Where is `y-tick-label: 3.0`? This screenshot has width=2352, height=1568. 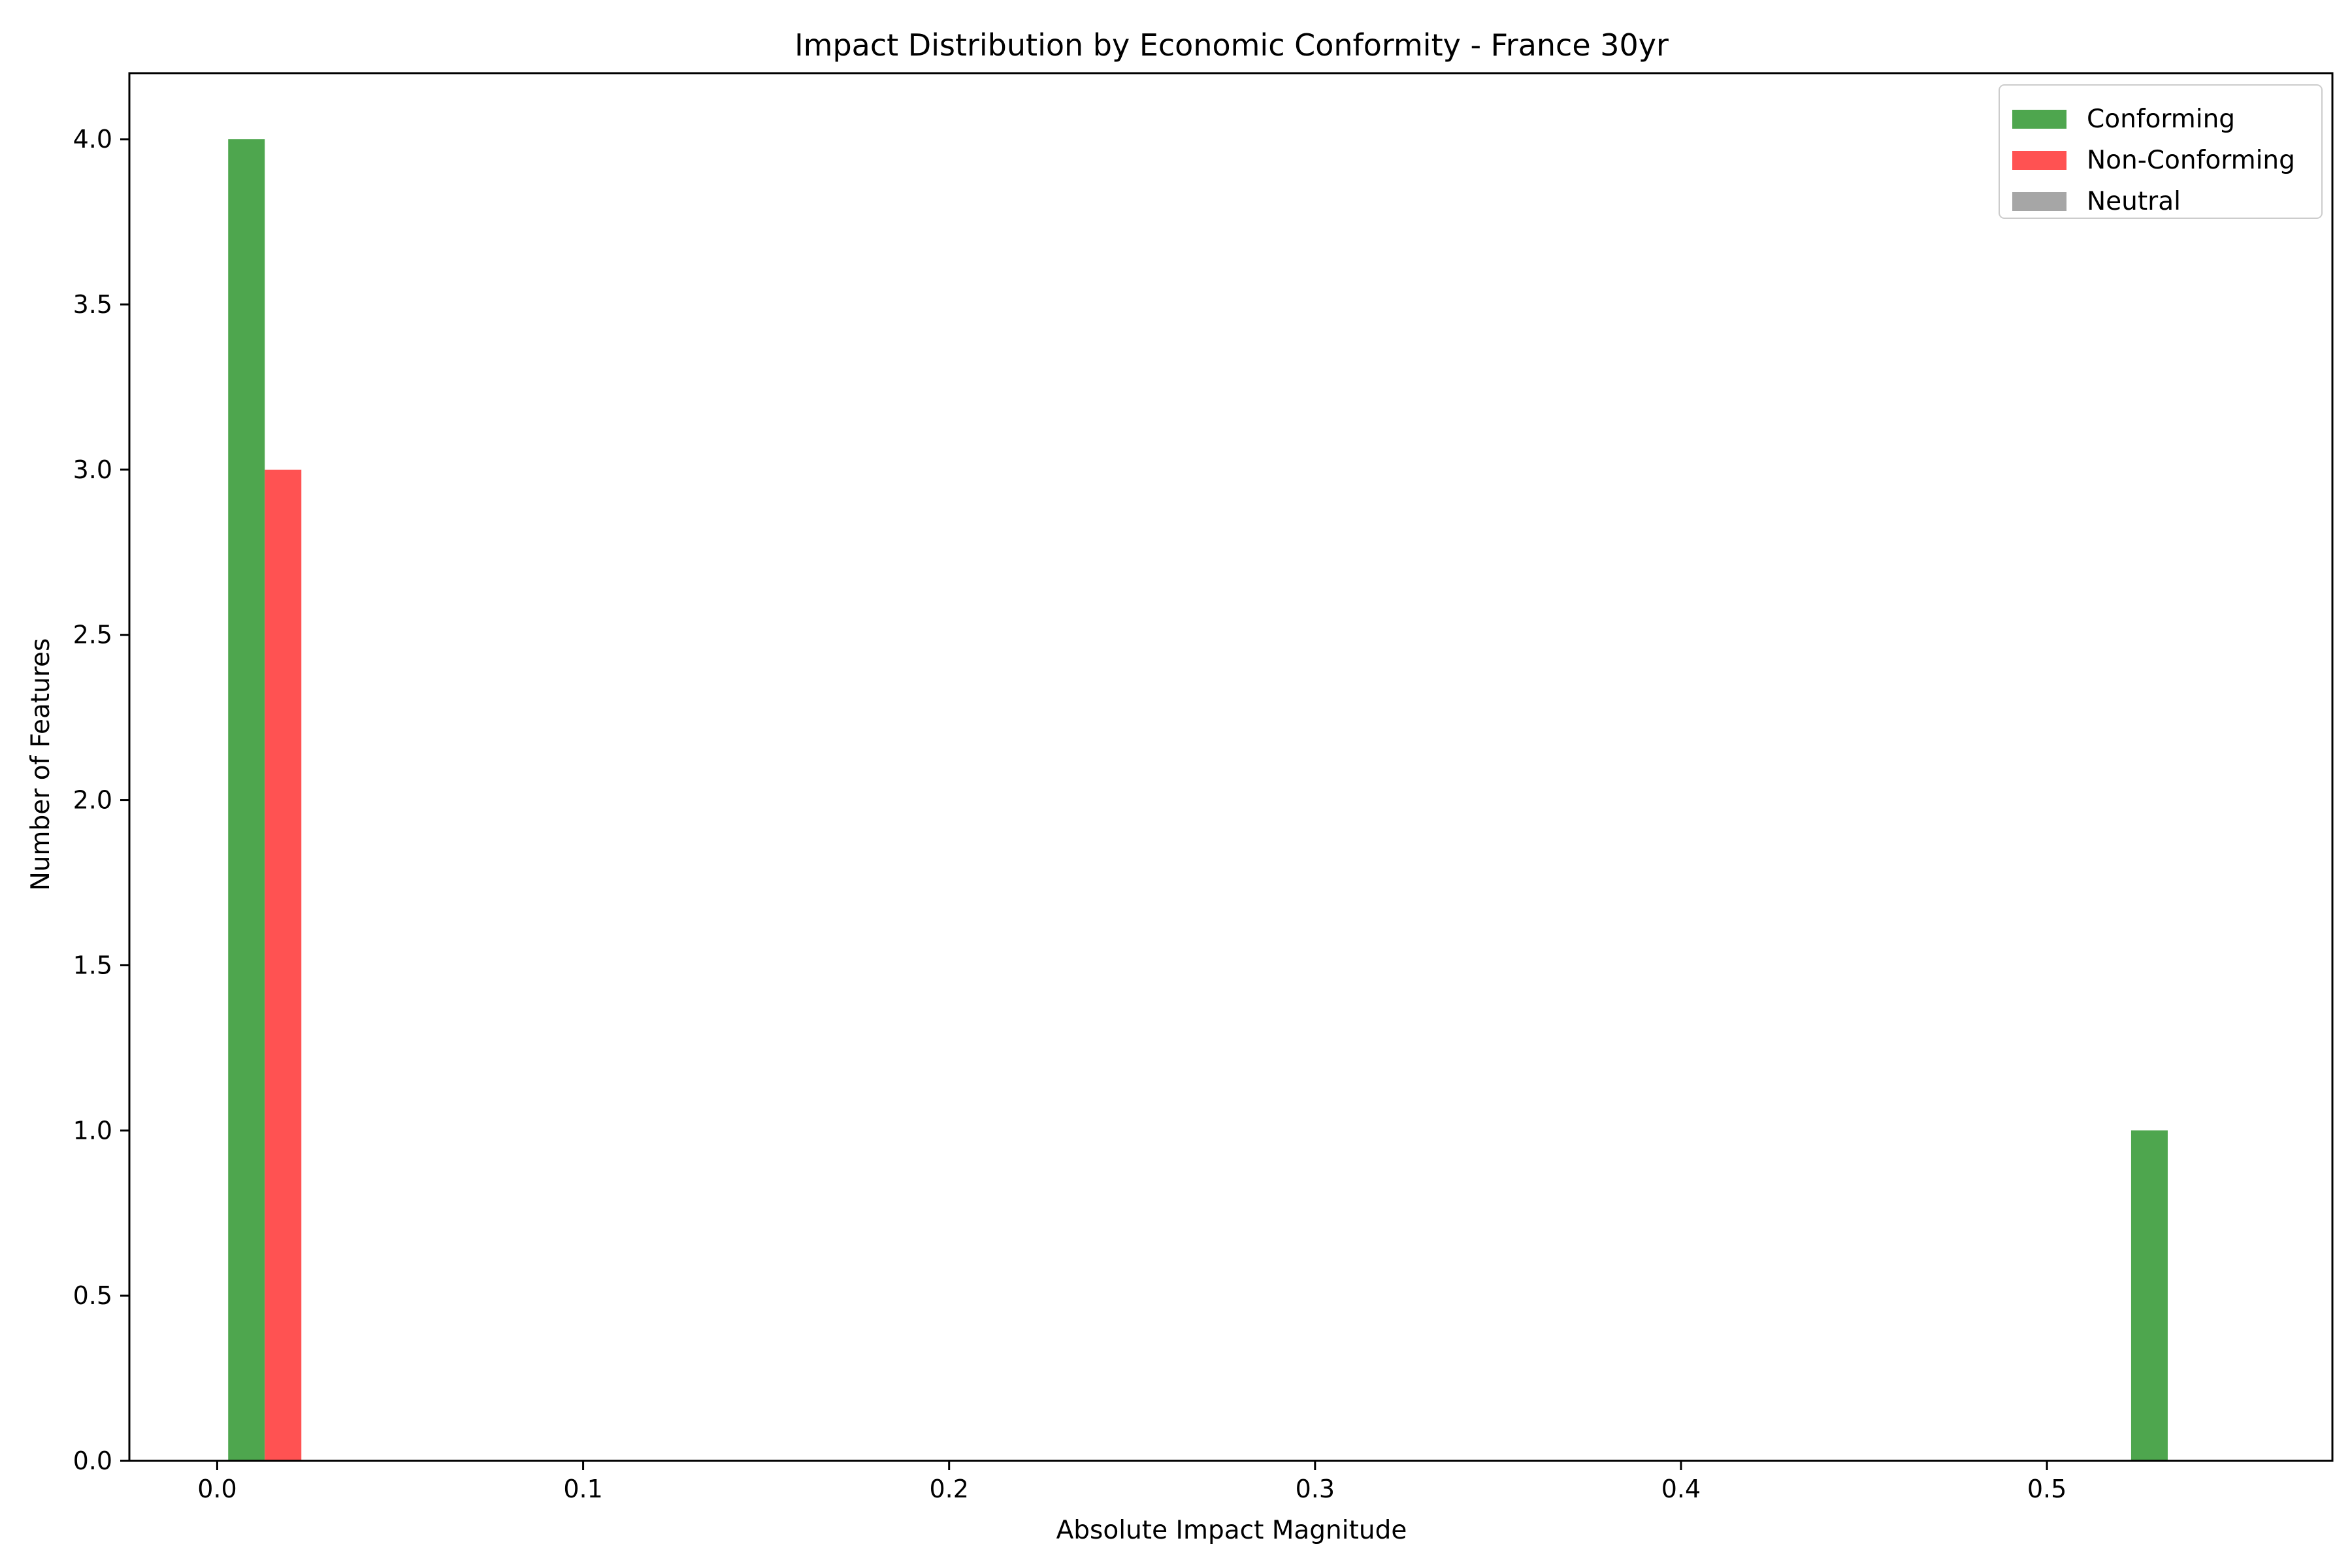 y-tick-label: 3.0 is located at coordinates (92, 469).